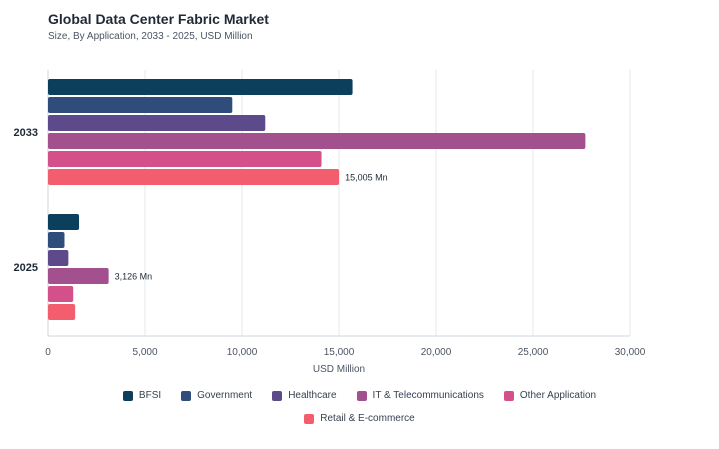 The width and height of the screenshot is (719, 449). What do you see at coordinates (367, 418) in the screenshot?
I see `legend-label-retail: Retail & E-commerce` at bounding box center [367, 418].